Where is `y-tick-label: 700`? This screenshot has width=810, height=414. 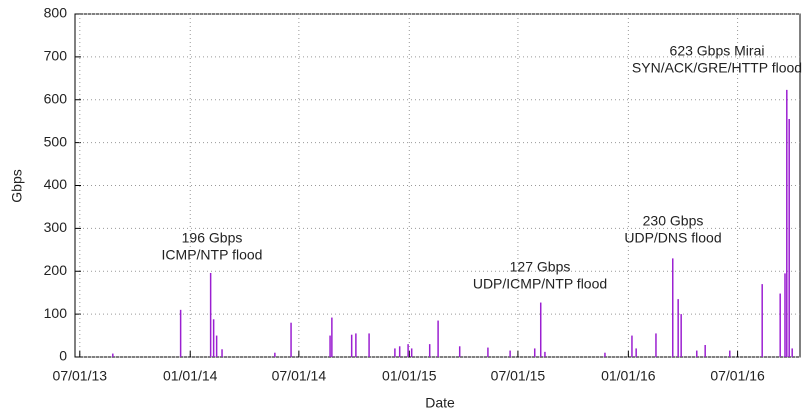
y-tick-label: 700 is located at coordinates (56, 56).